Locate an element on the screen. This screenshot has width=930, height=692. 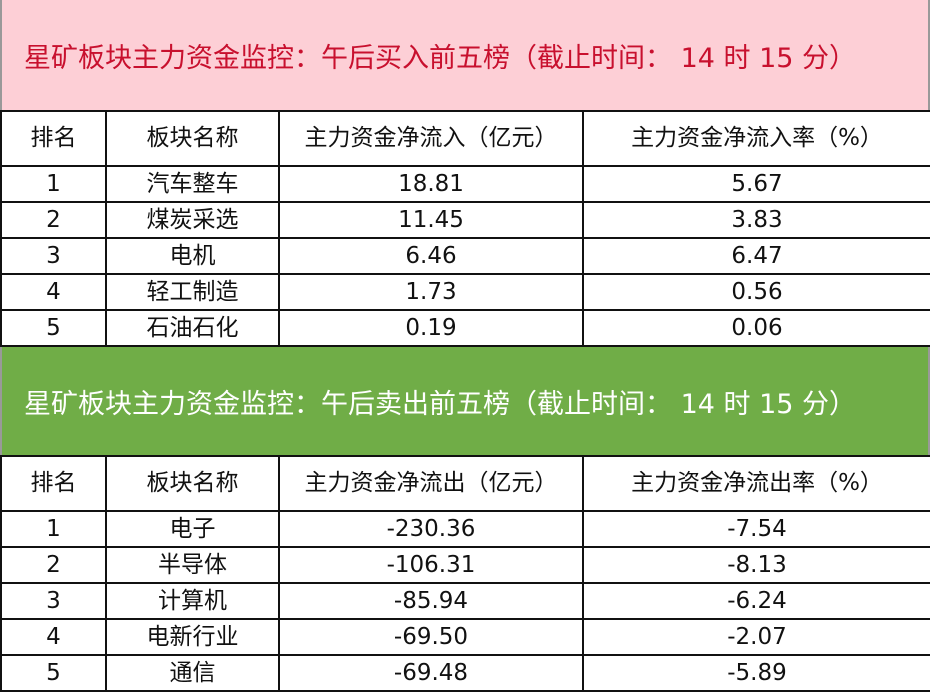
cell-net-flow: -106.31 is located at coordinates (431, 565).